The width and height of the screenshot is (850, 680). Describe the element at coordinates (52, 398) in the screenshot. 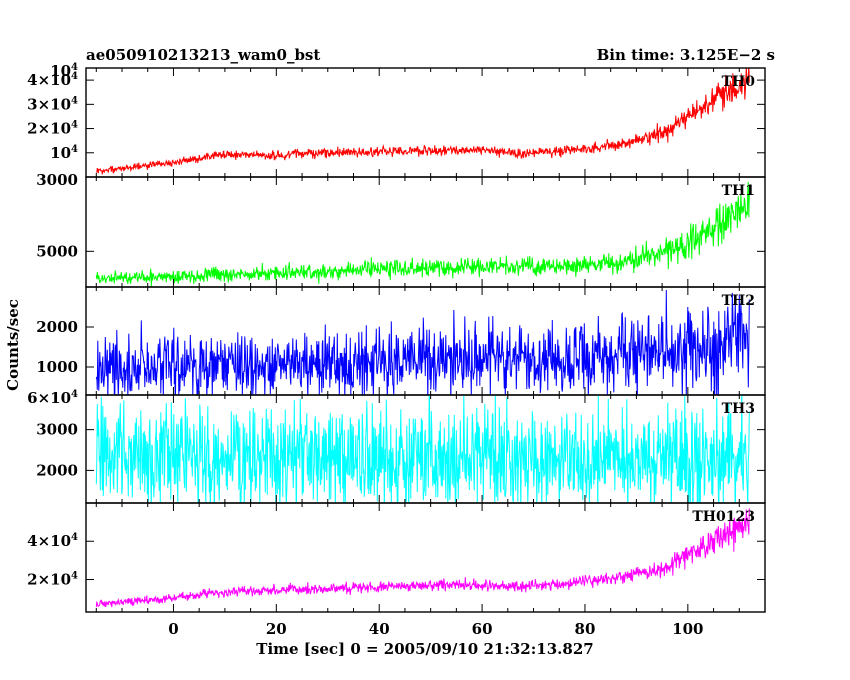

I see `y-tick-label: 6×104` at that location.